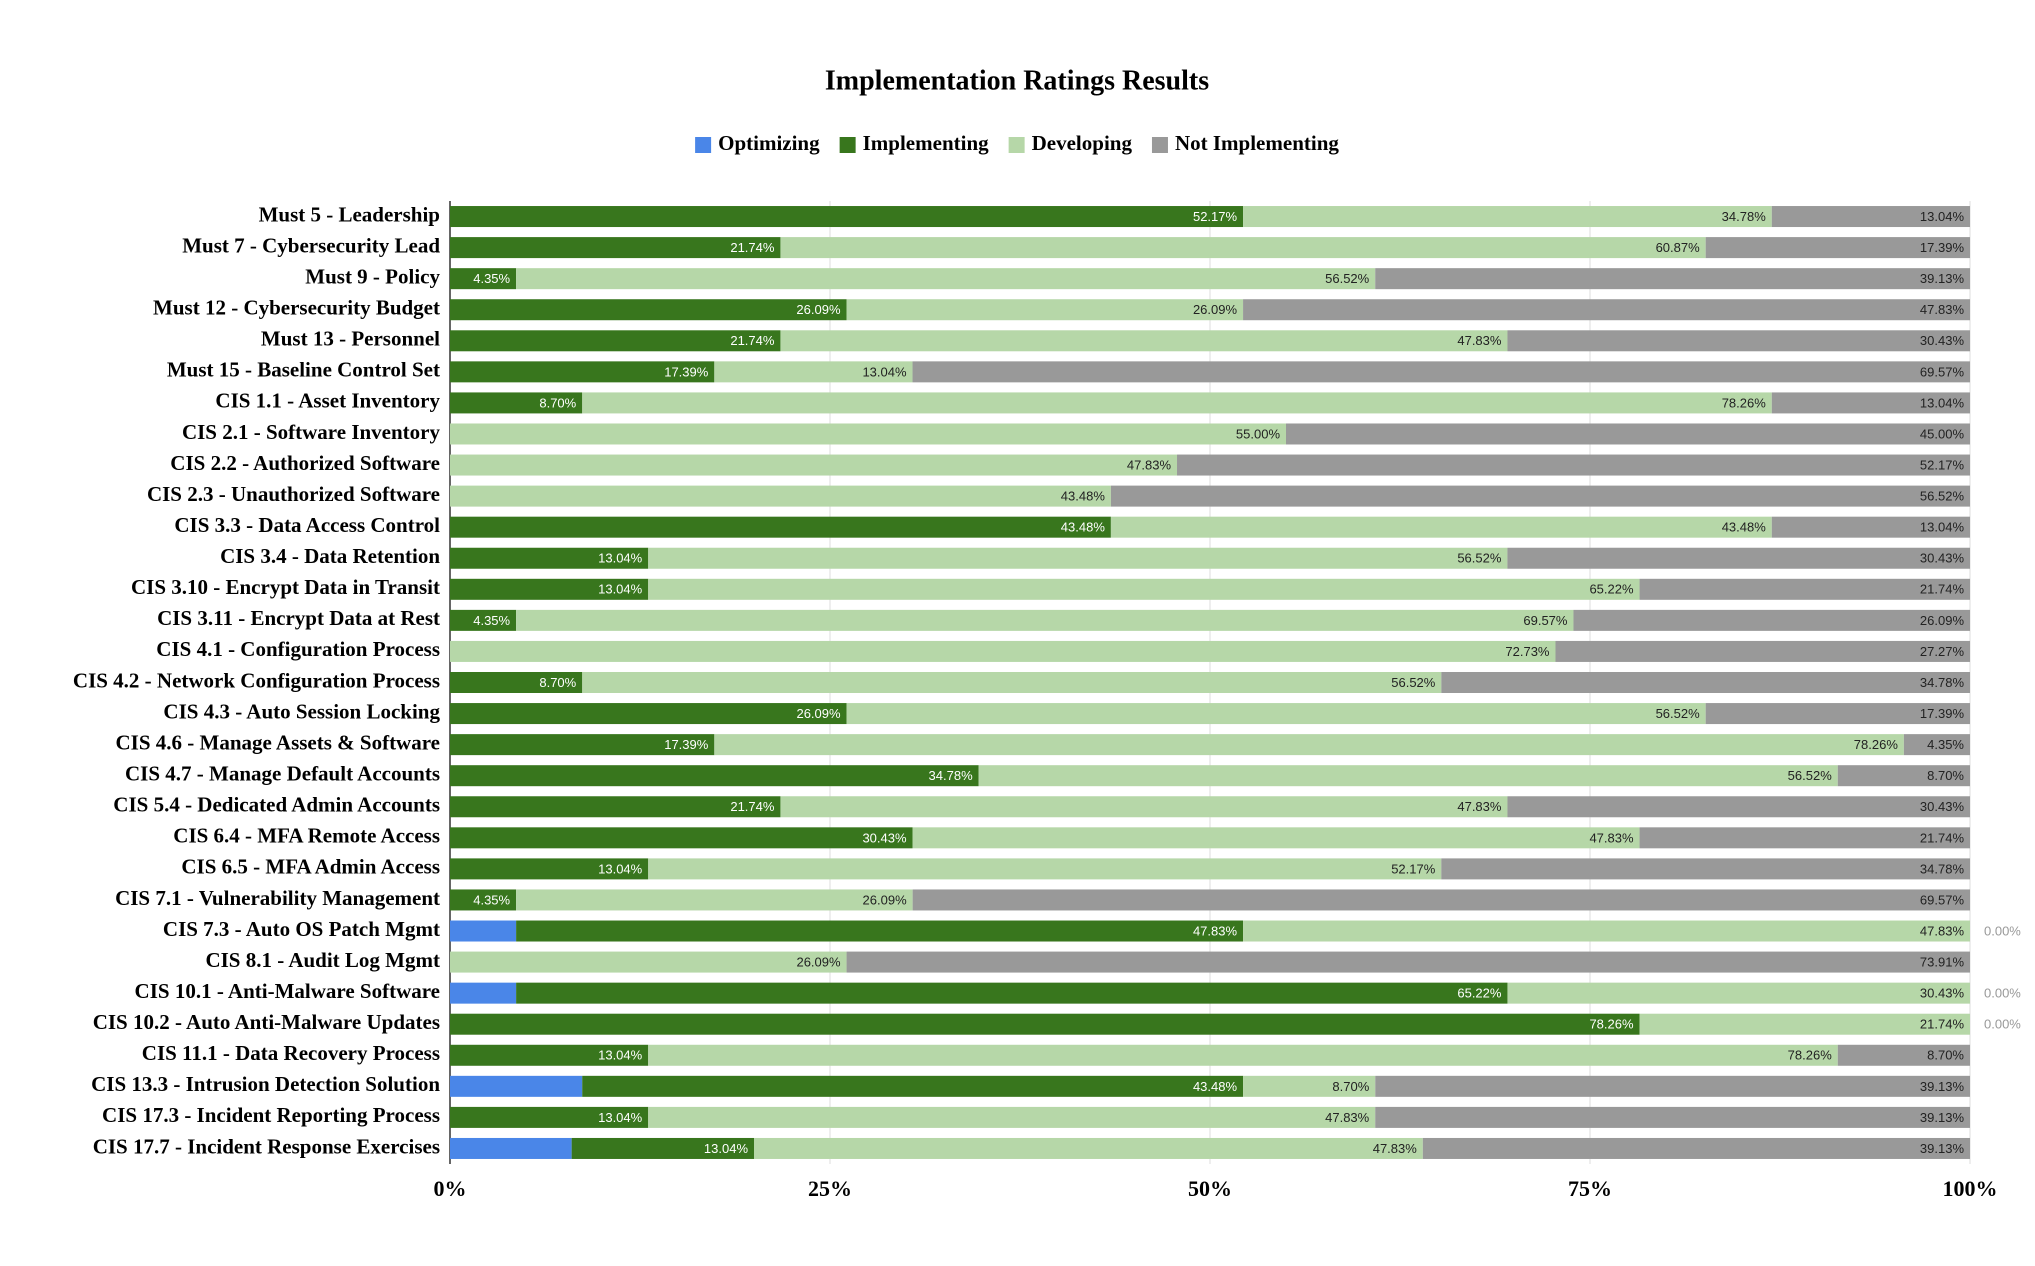 This screenshot has height=1266, width=2035. What do you see at coordinates (271, 1115) in the screenshot?
I see `y-tick-label: CIS 17.3 - Incident Reporting Process` at bounding box center [271, 1115].